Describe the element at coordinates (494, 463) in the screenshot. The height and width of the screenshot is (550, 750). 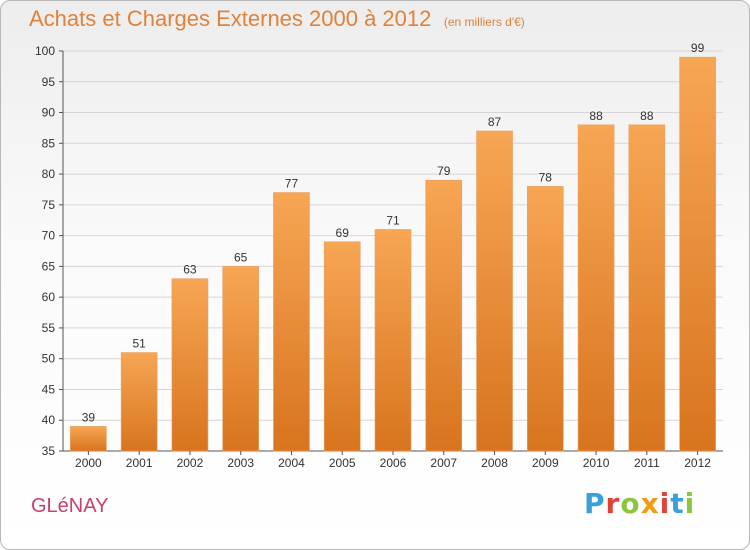
I see `x-tick-label: 2008` at that location.